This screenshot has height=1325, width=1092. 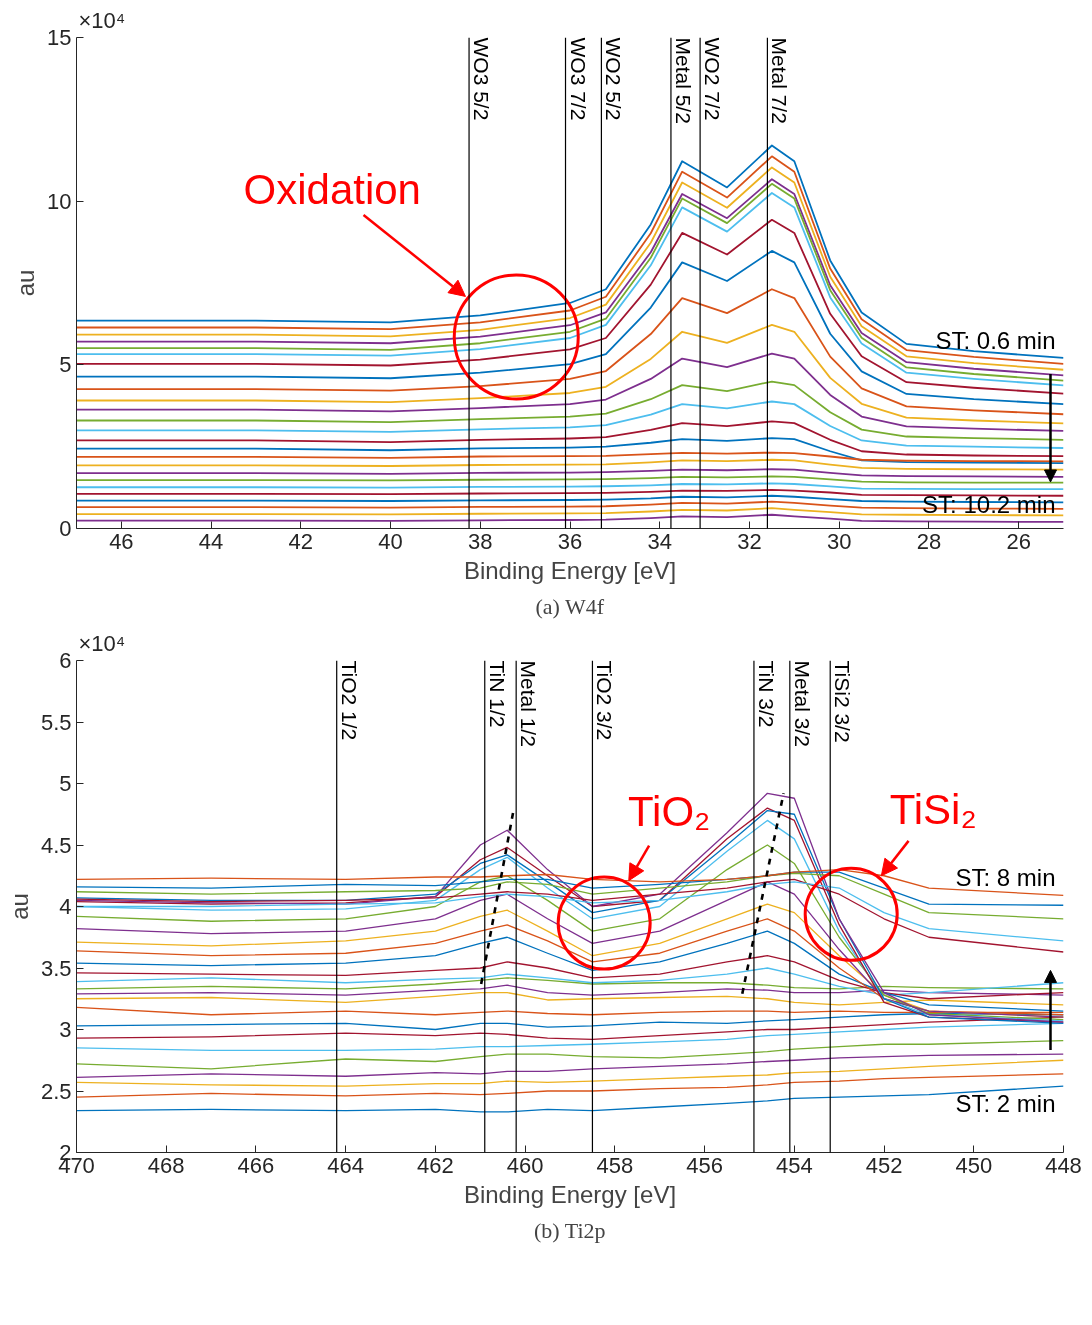 What do you see at coordinates (659, 541) in the screenshot?
I see `x-tick-label: 34` at bounding box center [659, 541].